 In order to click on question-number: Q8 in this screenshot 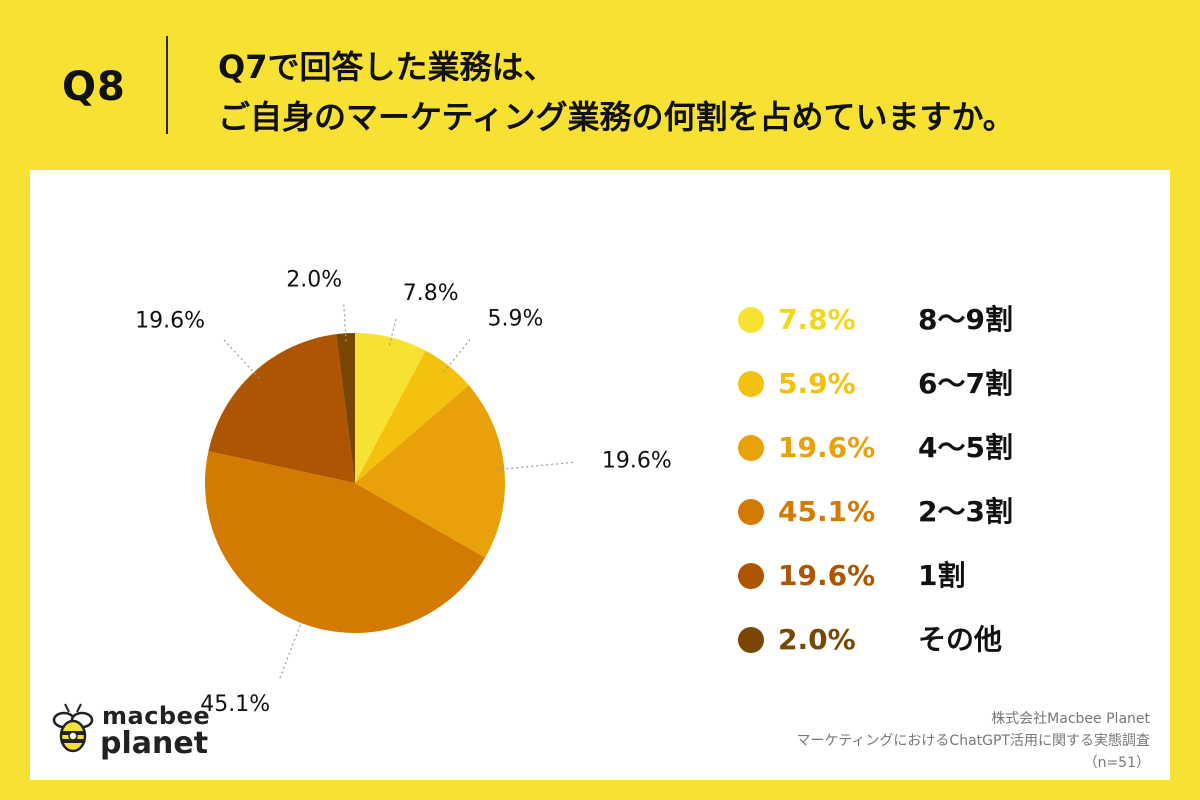, I will do `click(94, 87)`.